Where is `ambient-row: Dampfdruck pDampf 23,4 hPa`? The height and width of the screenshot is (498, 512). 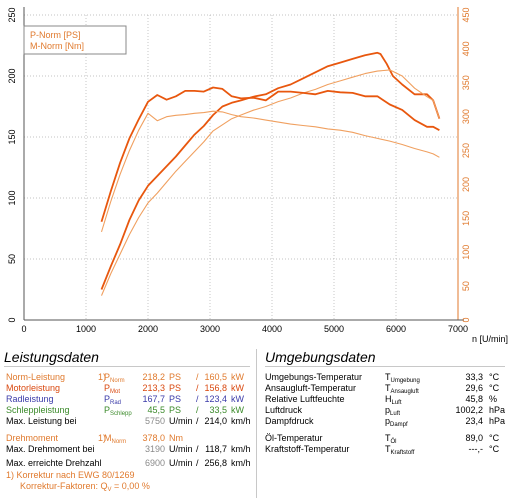 ambient-row: Dampfdruck pDampf 23,4 hPa is located at coordinates (384, 421).